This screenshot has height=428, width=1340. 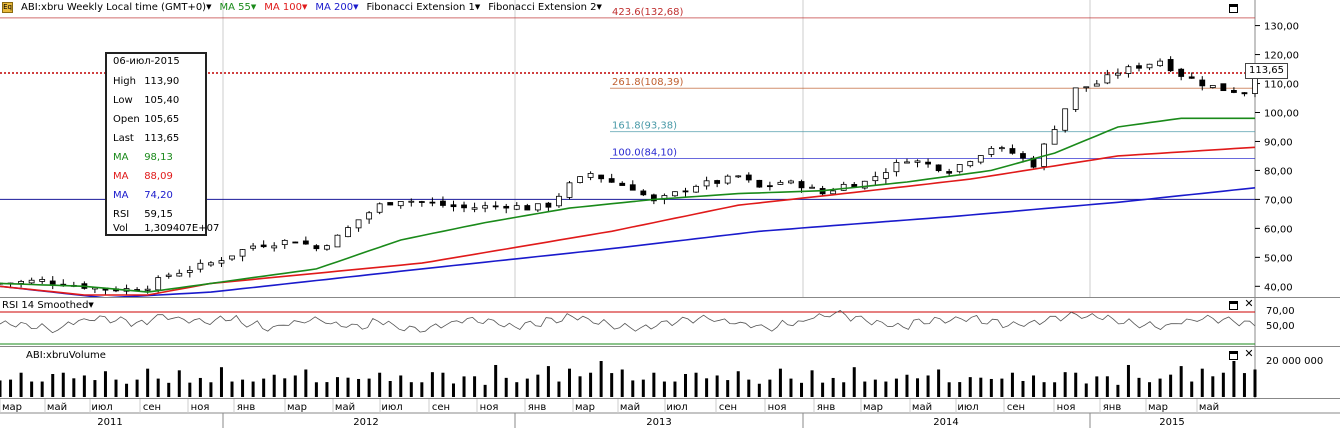 What do you see at coordinates (48, 305) in the screenshot?
I see `rsi-title: RSI 14 Smoothed▼` at bounding box center [48, 305].